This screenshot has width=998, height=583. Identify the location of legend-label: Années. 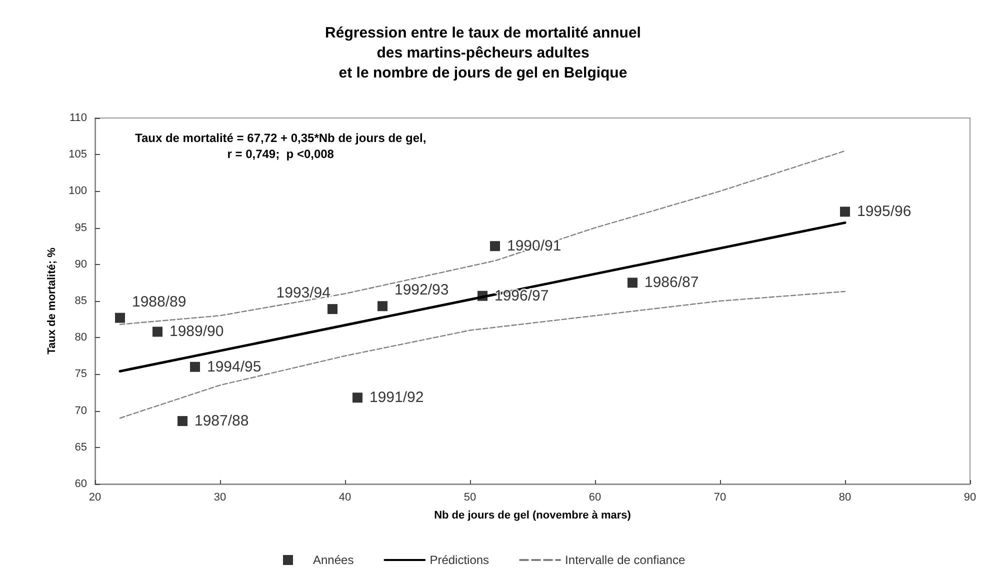
(333, 560).